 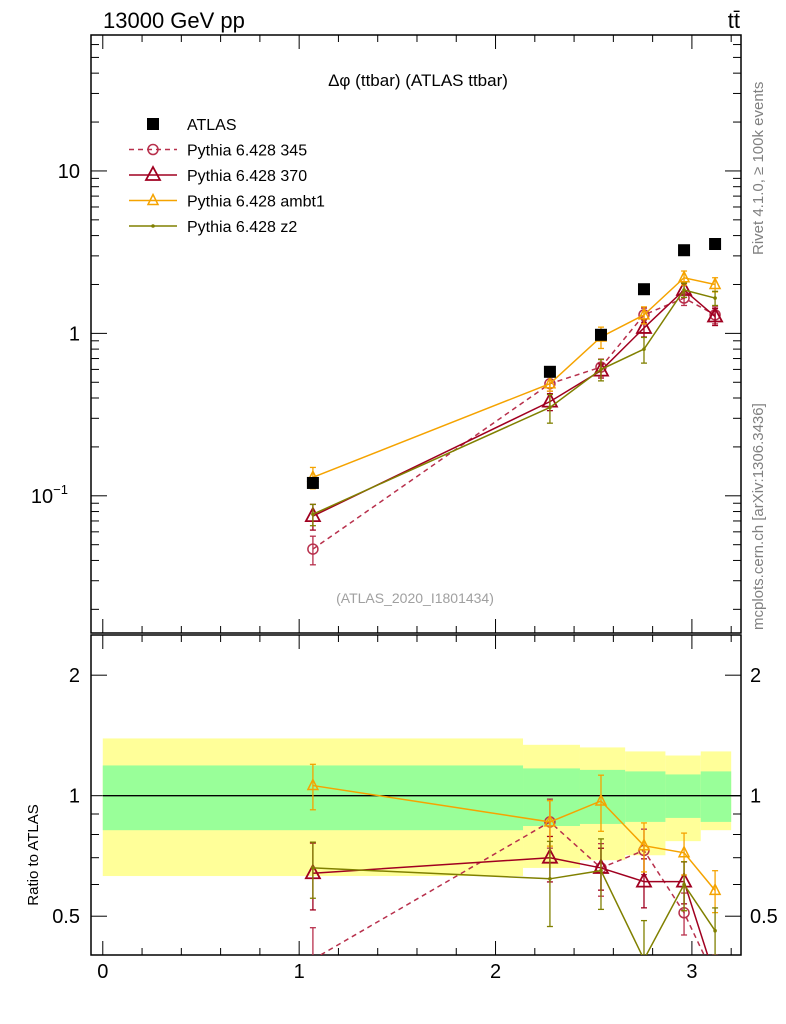 What do you see at coordinates (66, 917) in the screenshot?
I see `y-tick-label: 0.5` at bounding box center [66, 917].